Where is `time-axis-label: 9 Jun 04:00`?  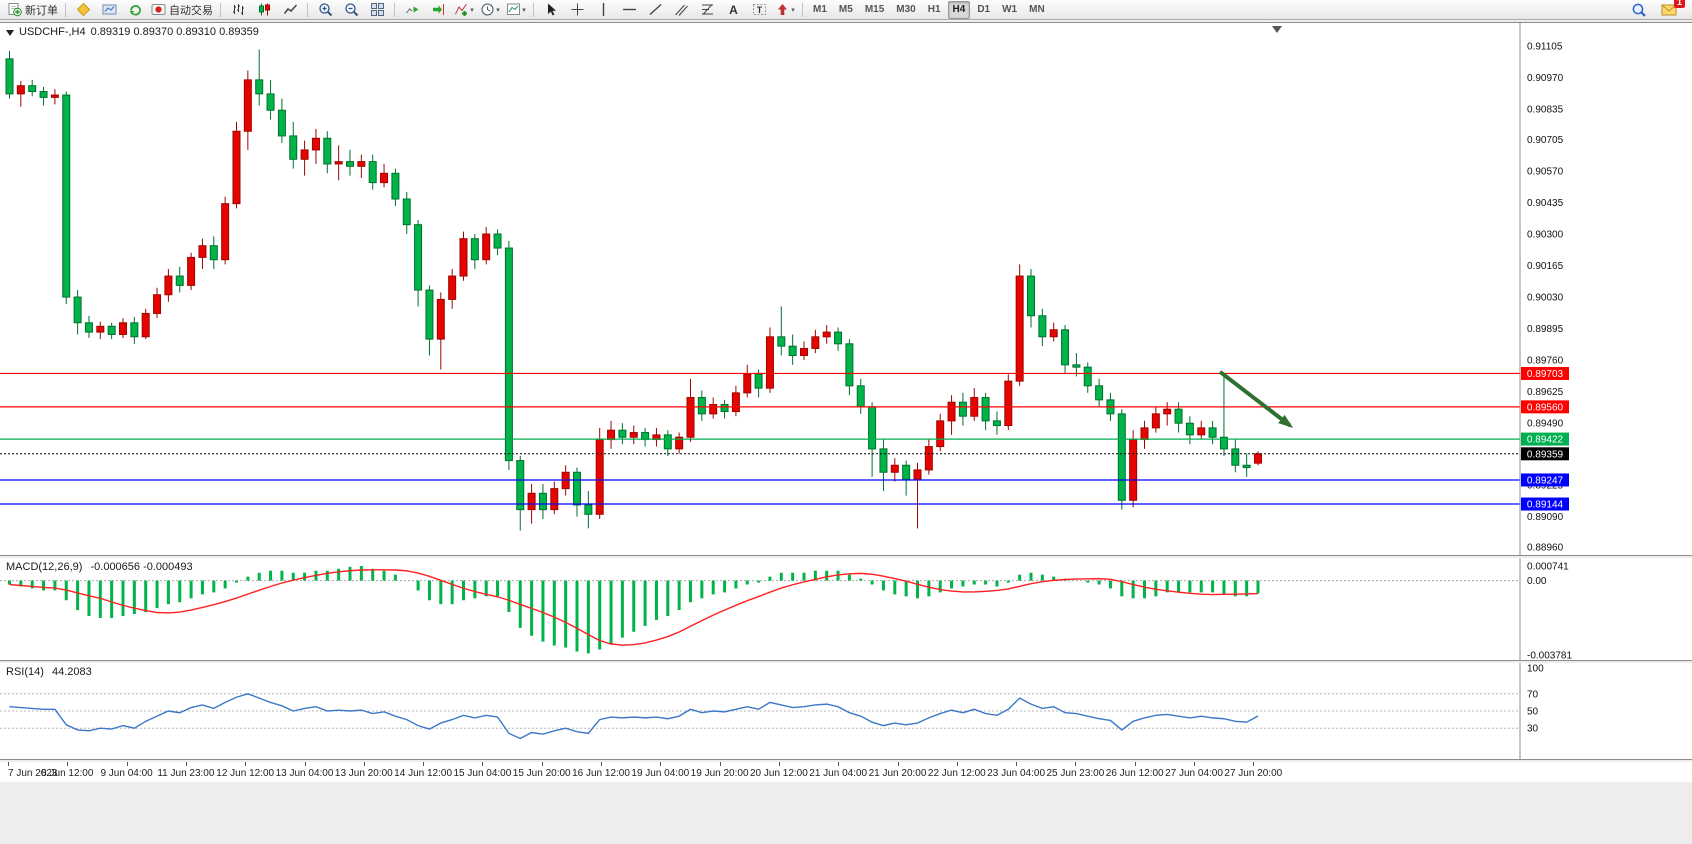 time-axis-label: 9 Jun 04:00 is located at coordinates (126, 773).